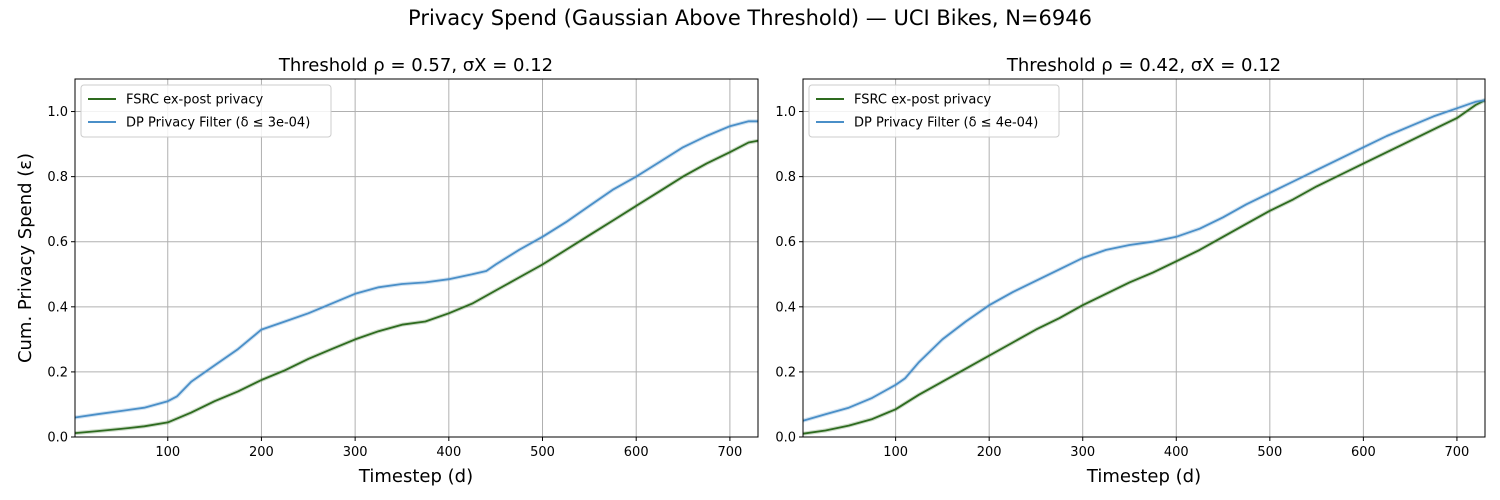 This screenshot has width=1500, height=500. I want to click on left-x-tick-label: 100, so click(167, 452).